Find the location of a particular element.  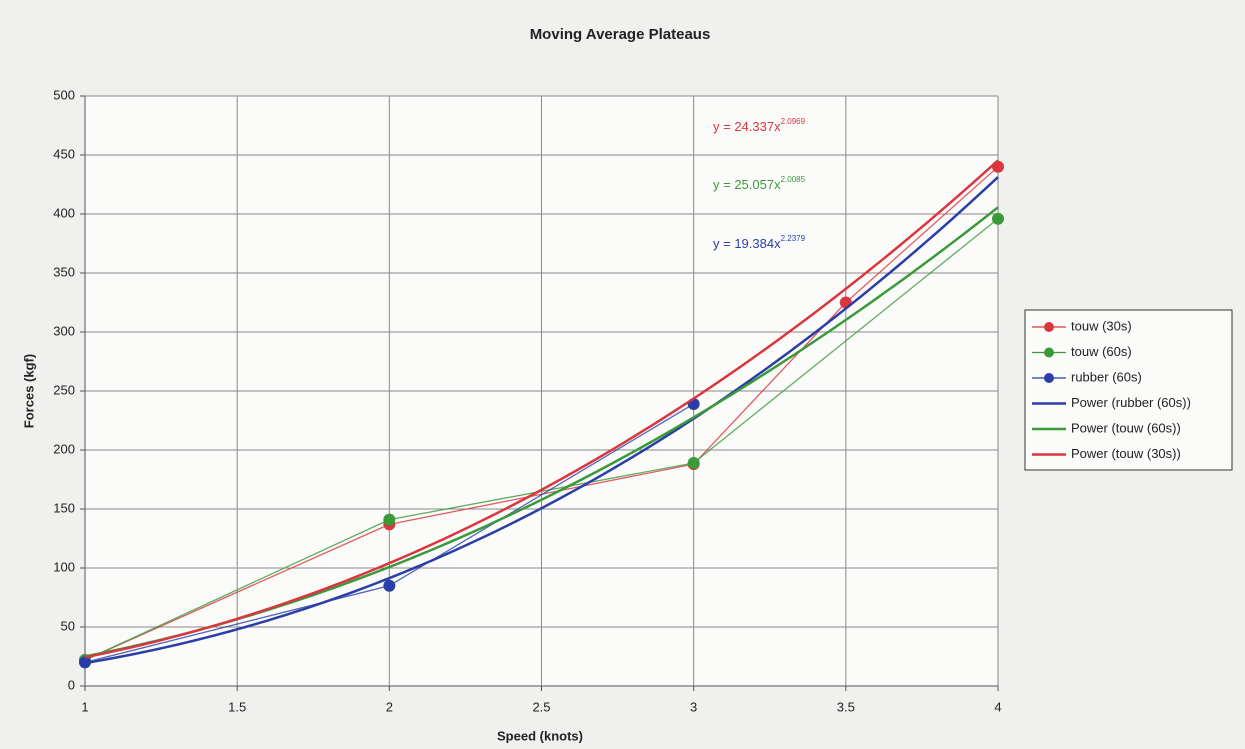

y-tick-label: 500 is located at coordinates (64, 94).